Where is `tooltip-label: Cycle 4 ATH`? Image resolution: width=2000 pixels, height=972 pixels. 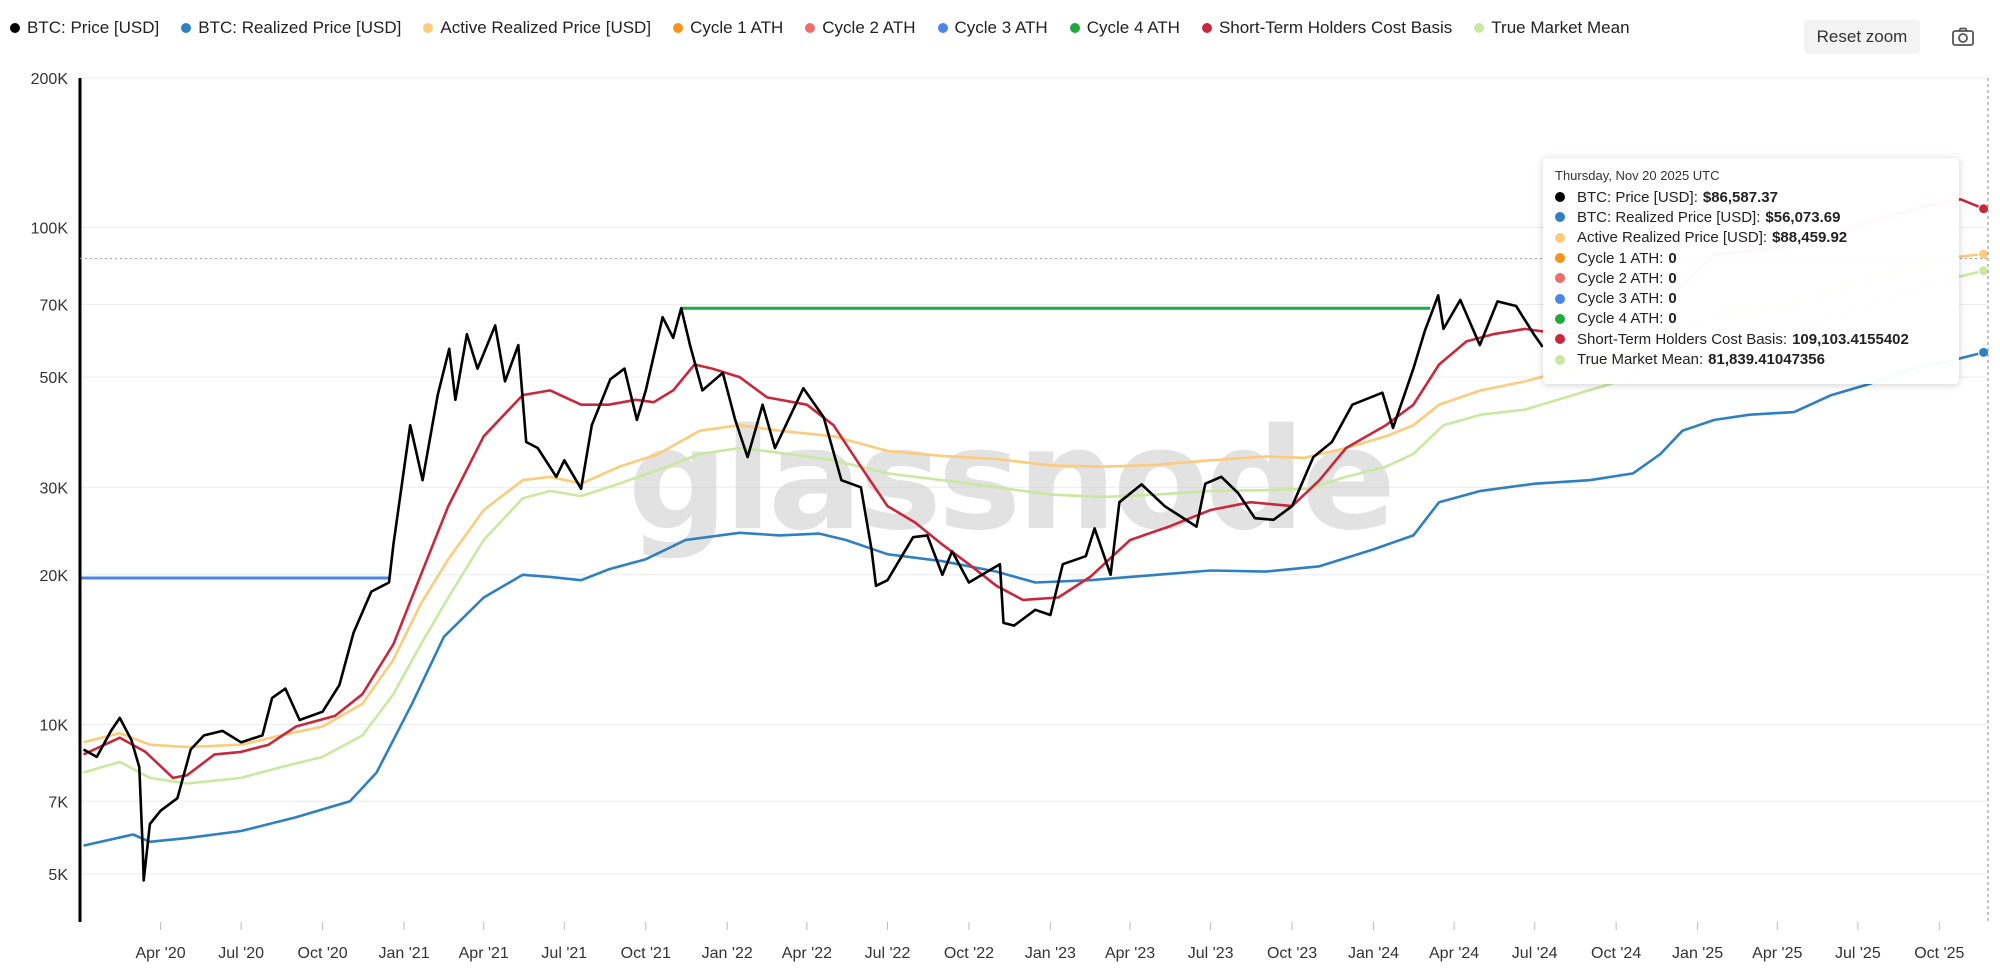
tooltip-label: Cycle 4 ATH is located at coordinates (1618, 319).